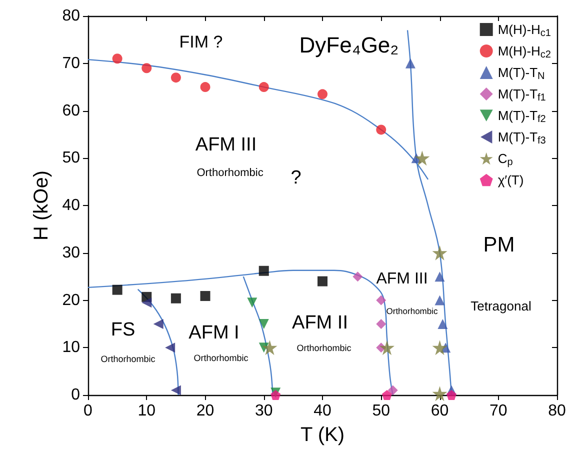 The width and height of the screenshot is (578, 472). What do you see at coordinates (71, 16) in the screenshot?
I see `y-tick-label: 80` at bounding box center [71, 16].